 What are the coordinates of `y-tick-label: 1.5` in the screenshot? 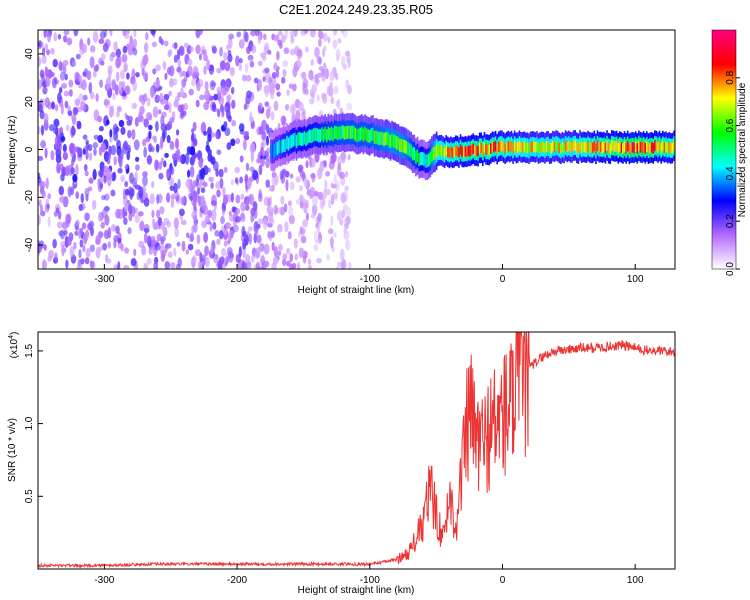 It's located at (29, 351).